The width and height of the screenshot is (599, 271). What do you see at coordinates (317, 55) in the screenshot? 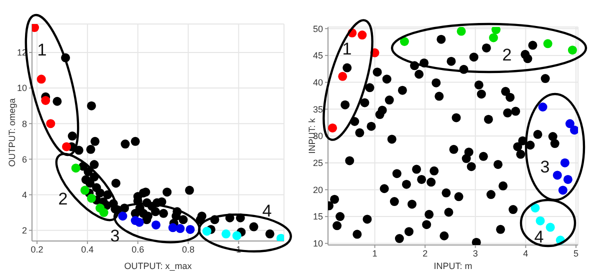
I see `y-tick-label: 45` at bounding box center [317, 55].